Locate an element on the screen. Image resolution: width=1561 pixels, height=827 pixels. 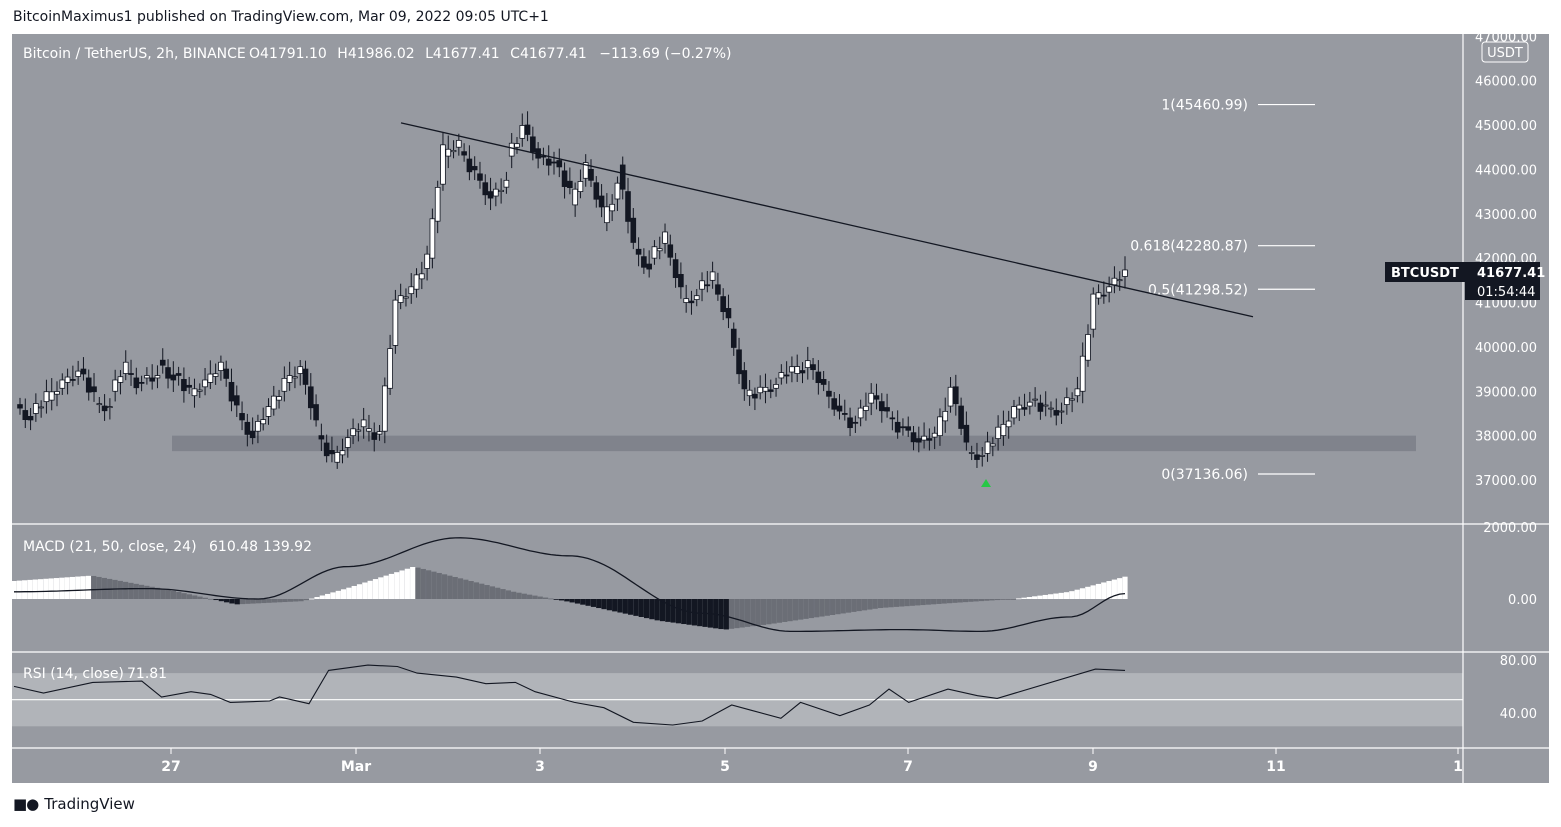
time-tick-label: 11 is located at coordinates (1275, 767).